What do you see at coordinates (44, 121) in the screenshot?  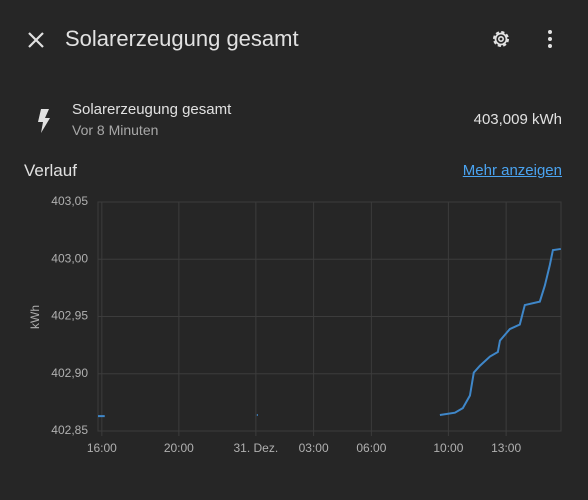 I see `lightning-icon` at bounding box center [44, 121].